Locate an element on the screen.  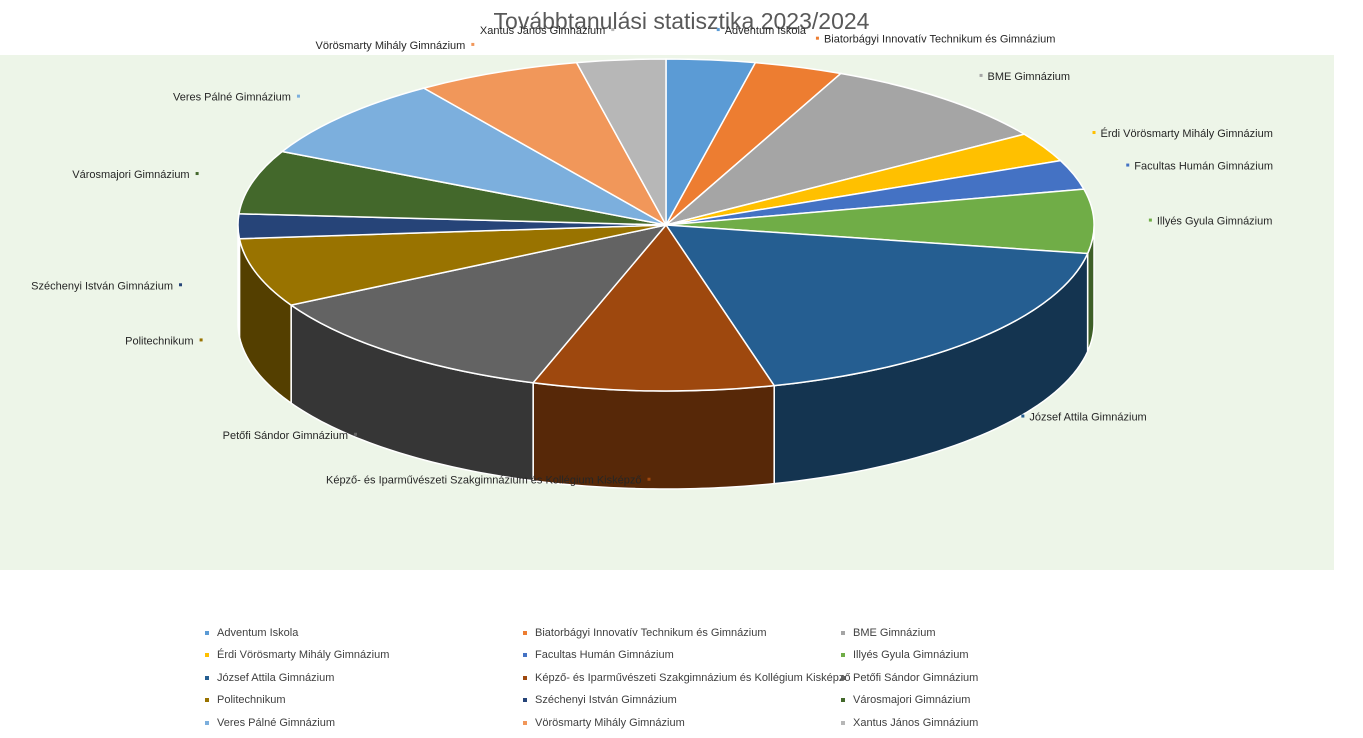
legend-item: Adventum Iskola is located at coordinates (364, 633).